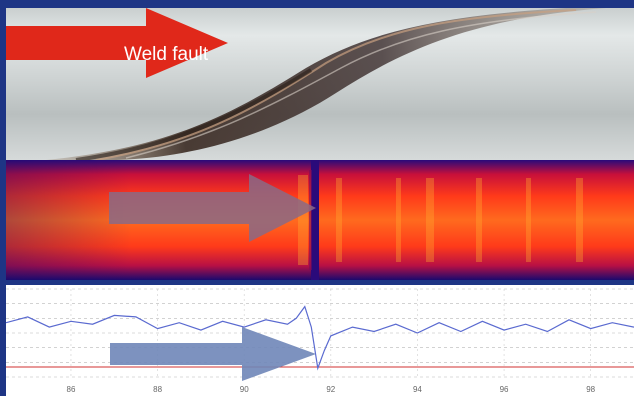  Describe the element at coordinates (166, 54) in the screenshot. I see `weld-fault-label: Weld fault` at that location.